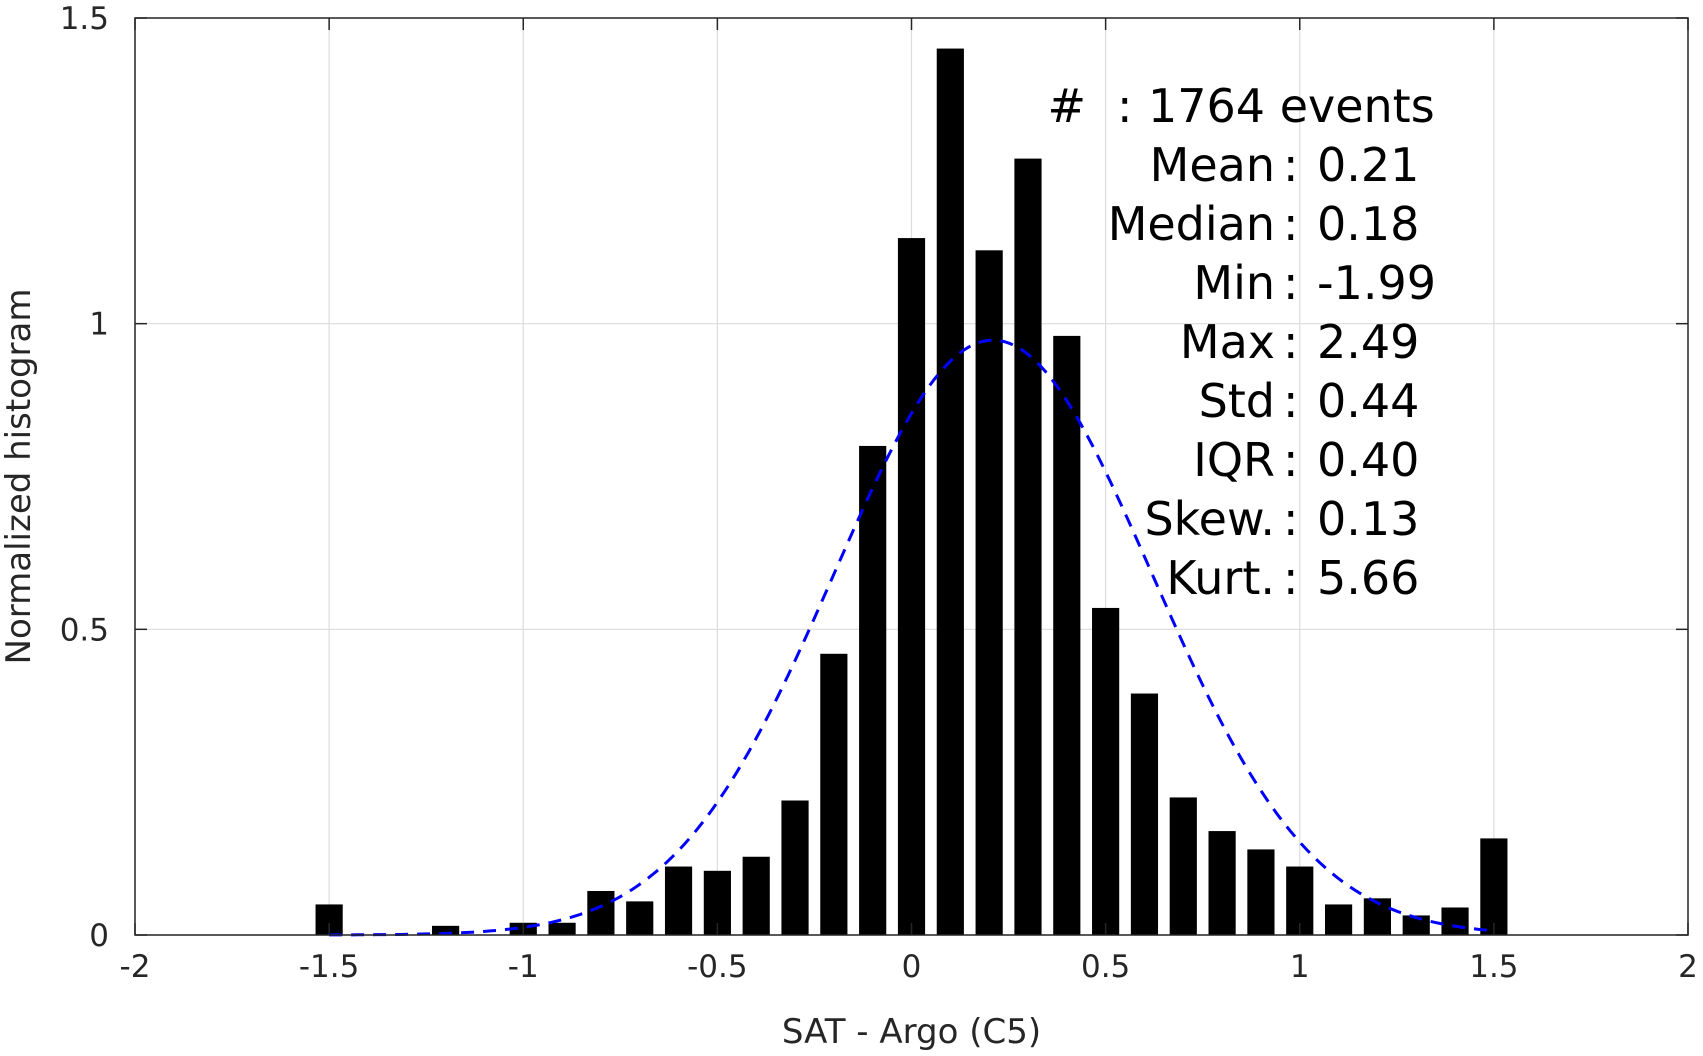 This screenshot has height=1056, width=1703. I want to click on stat-label: Median, so click(1191, 224).